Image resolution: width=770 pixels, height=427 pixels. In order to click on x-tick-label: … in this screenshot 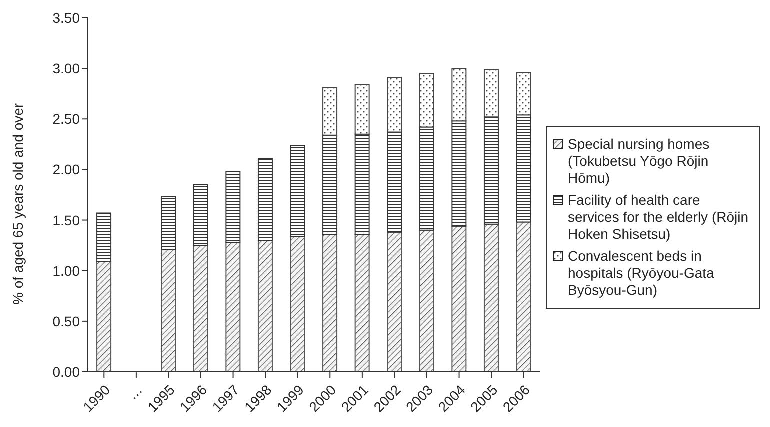, I will do `click(135, 393)`.